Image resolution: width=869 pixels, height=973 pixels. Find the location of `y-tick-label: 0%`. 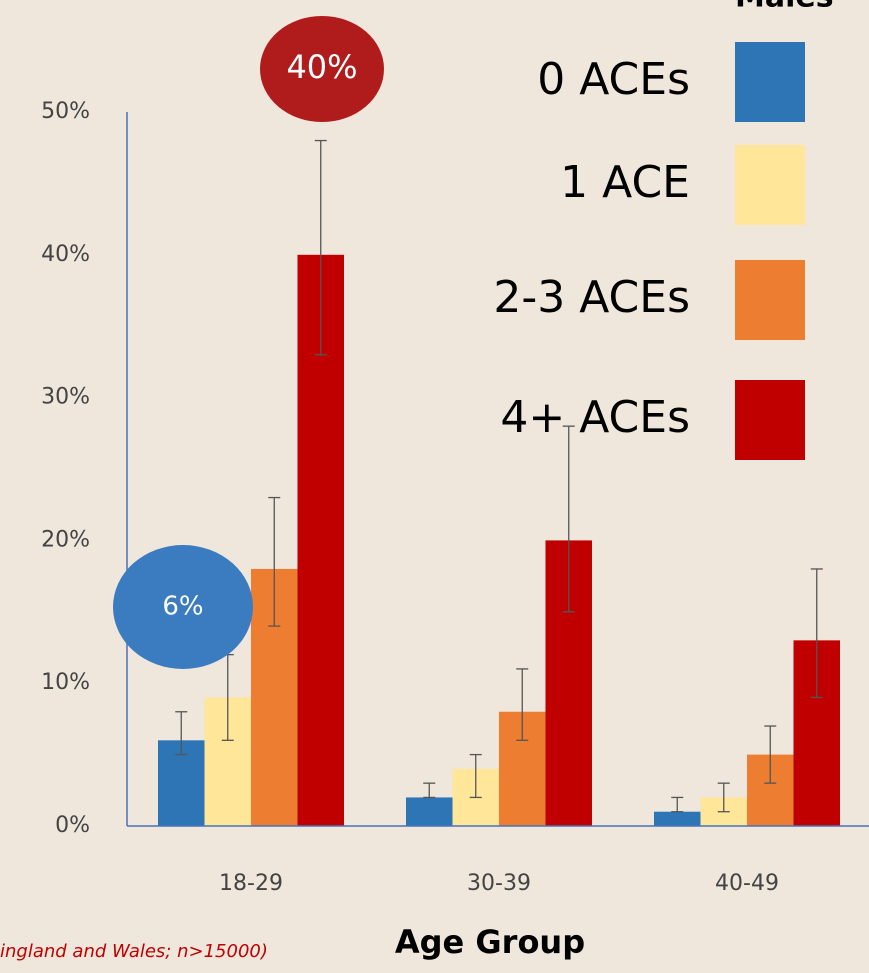

y-tick-label: 0% is located at coordinates (72, 825).